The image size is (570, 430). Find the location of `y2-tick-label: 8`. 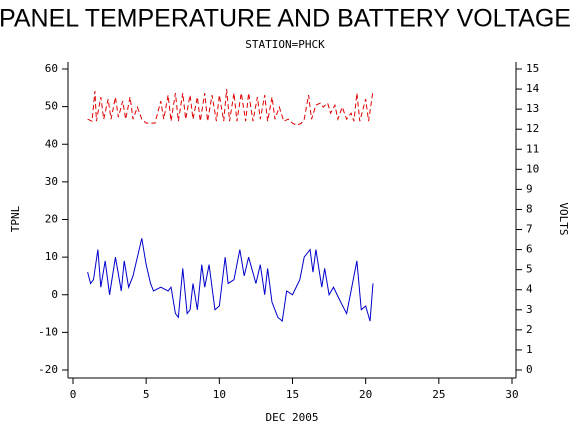

y2-tick-label: 8 is located at coordinates (529, 208).